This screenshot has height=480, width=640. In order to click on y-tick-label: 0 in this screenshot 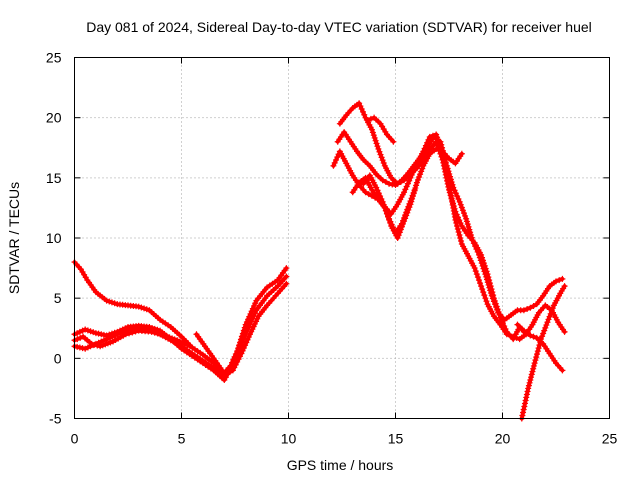, I will do `click(58, 358)`.